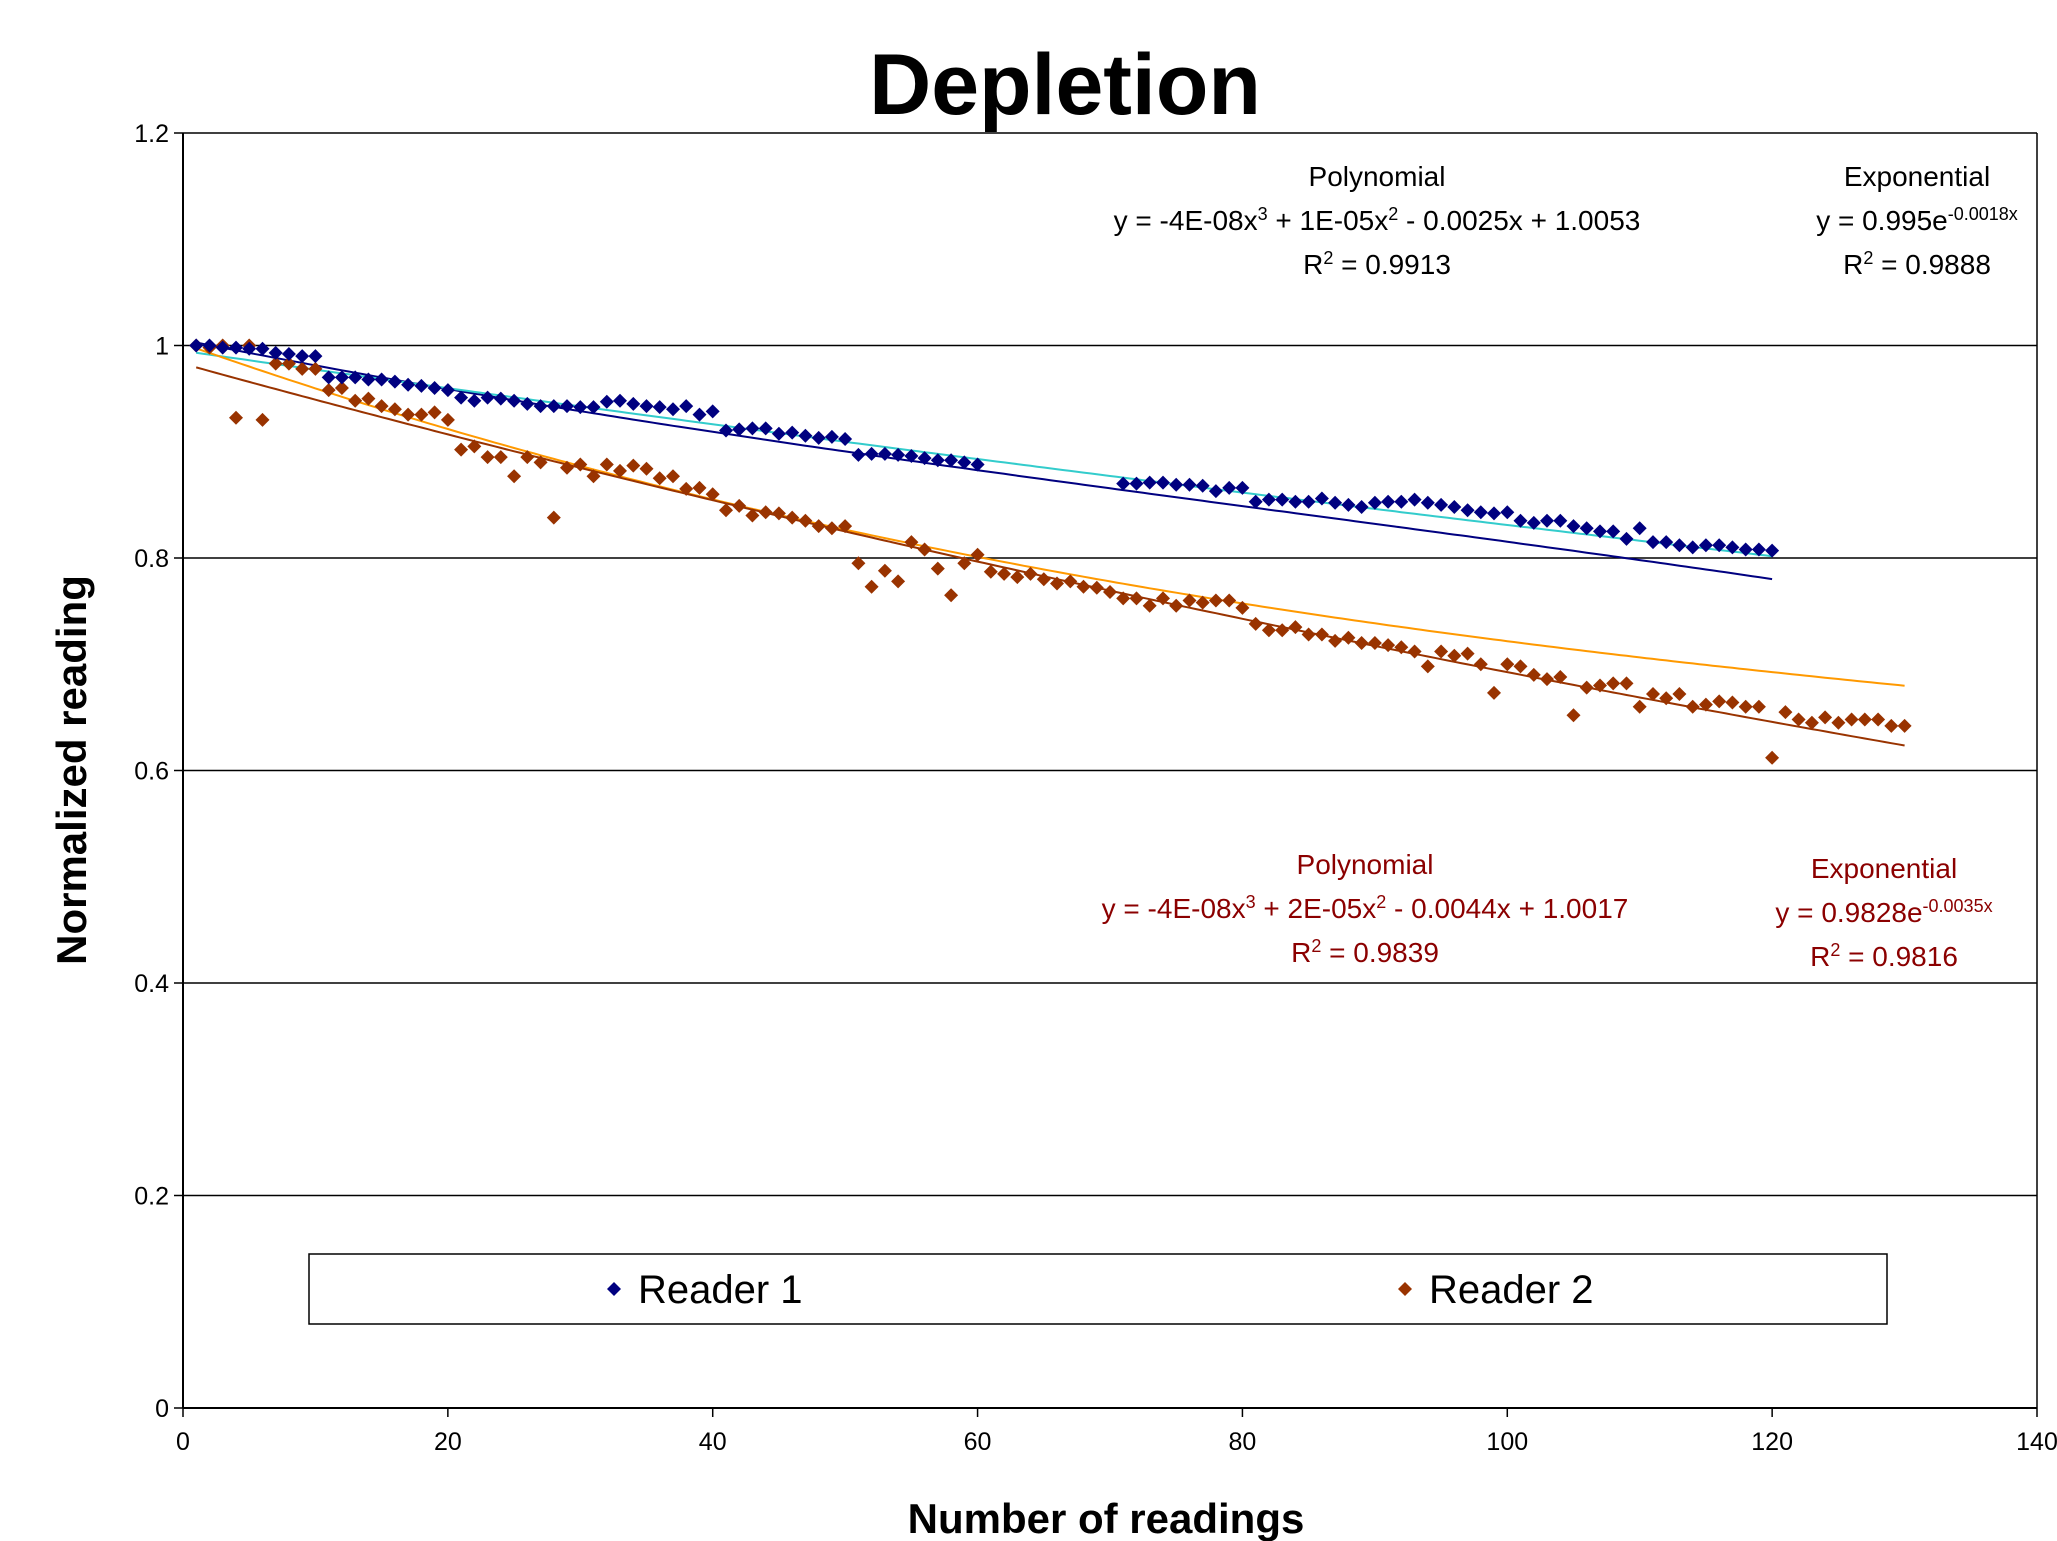  What do you see at coordinates (183, 1442) in the screenshot?
I see `x-tick-label: 0` at bounding box center [183, 1442].